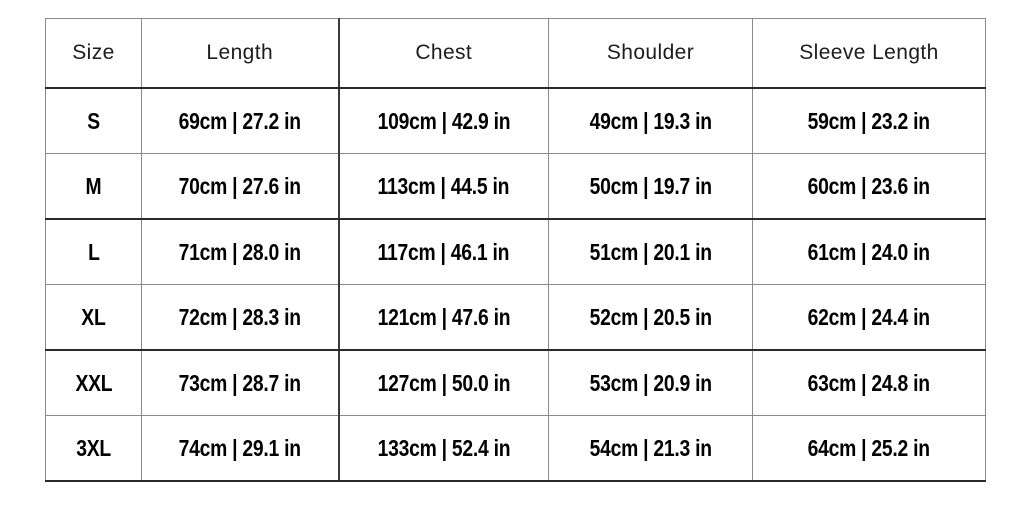 This screenshot has width=1016, height=510. I want to click on measurement-cell: 73cm | 28.7 in, so click(240, 382).